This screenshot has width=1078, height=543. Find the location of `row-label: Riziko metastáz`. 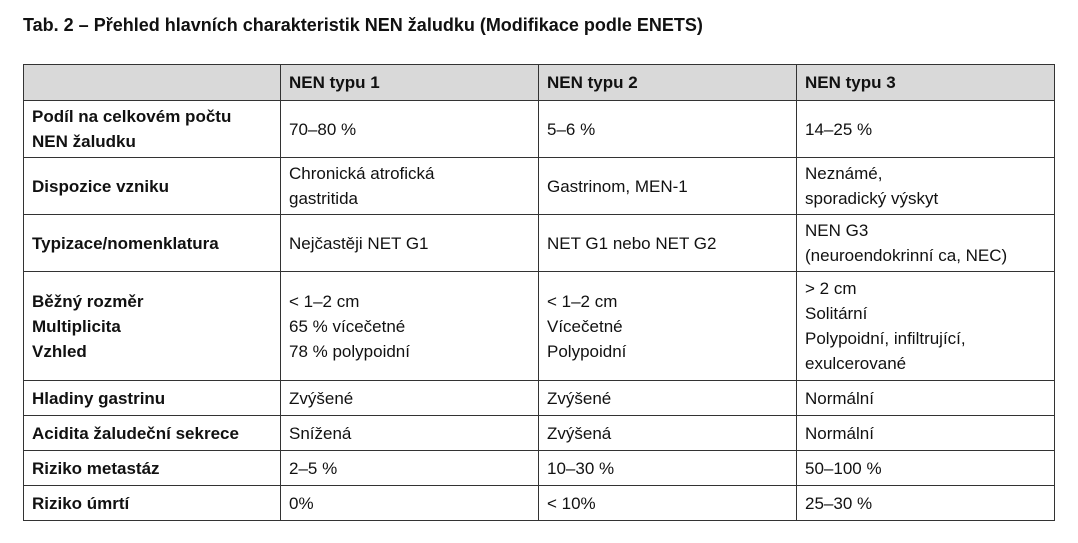

row-label: Riziko metastáz is located at coordinates (152, 468).